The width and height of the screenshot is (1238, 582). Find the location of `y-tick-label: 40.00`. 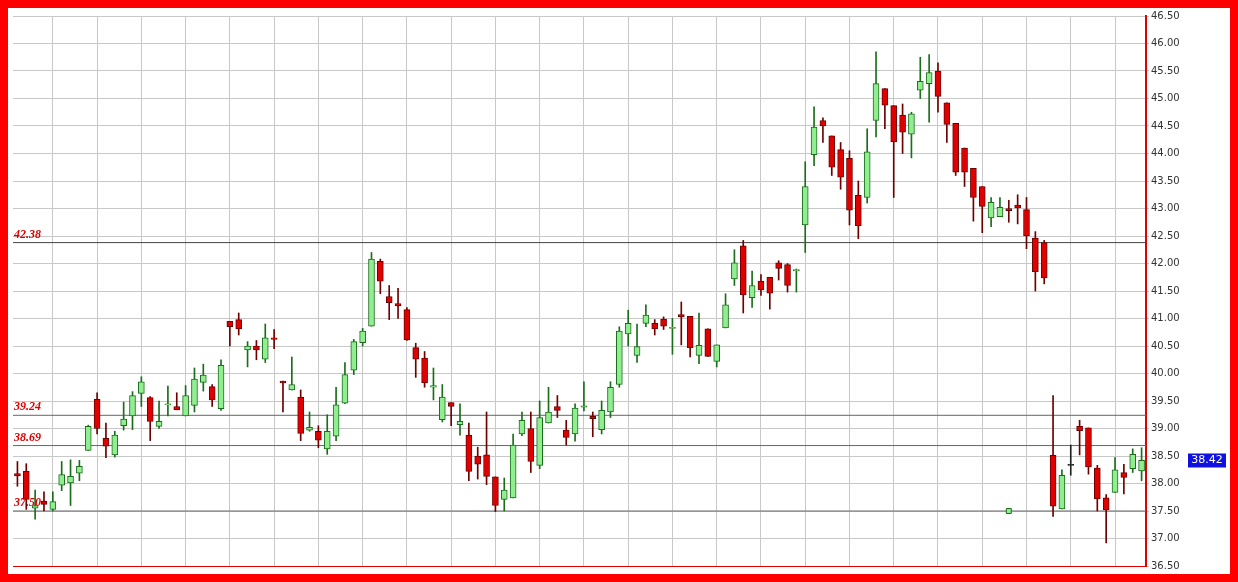

y-tick-label: 40.00 is located at coordinates (1165, 373).